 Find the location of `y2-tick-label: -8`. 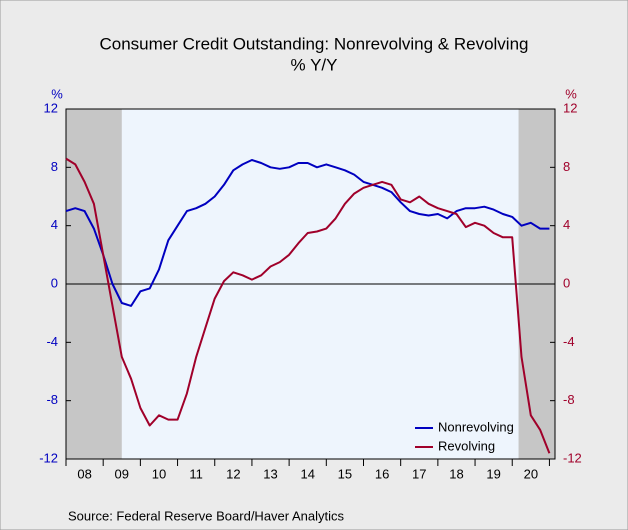

y2-tick-label: -8 is located at coordinates (569, 399).